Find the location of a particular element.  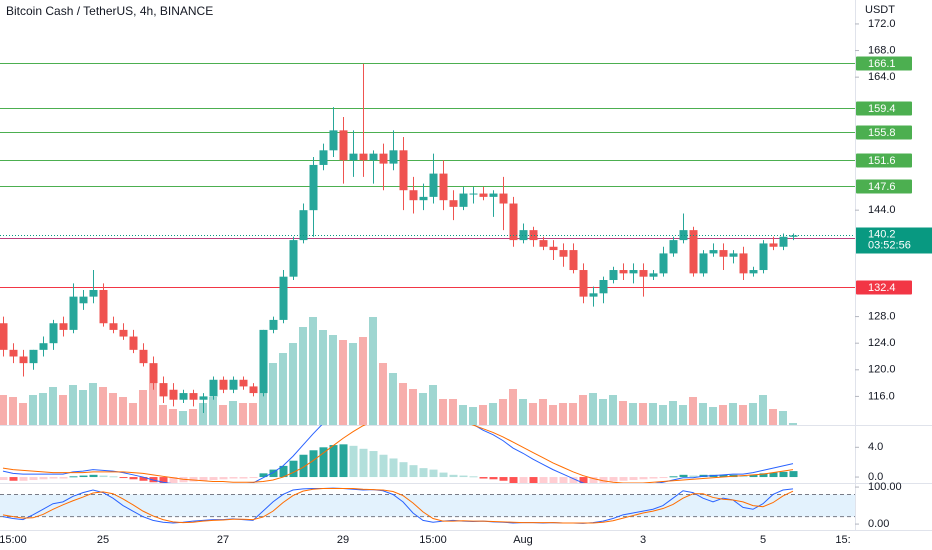

stoch-k-line is located at coordinates (398, 505).